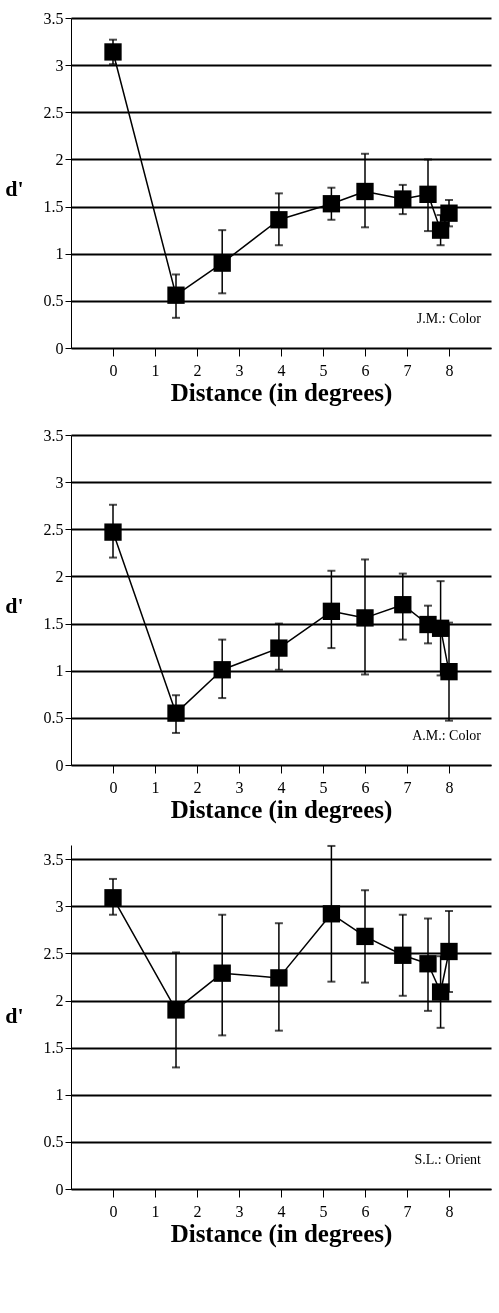 Image resolution: width=499 pixels, height=1313 pixels. What do you see at coordinates (448, 1159) in the screenshot?
I see `annotation: S.L.: Orient` at bounding box center [448, 1159].